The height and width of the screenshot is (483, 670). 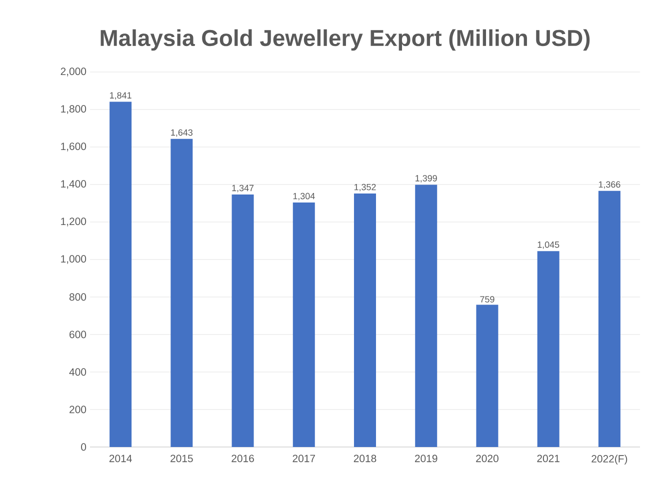 I want to click on x-tick-label: 2021, so click(x=548, y=458).